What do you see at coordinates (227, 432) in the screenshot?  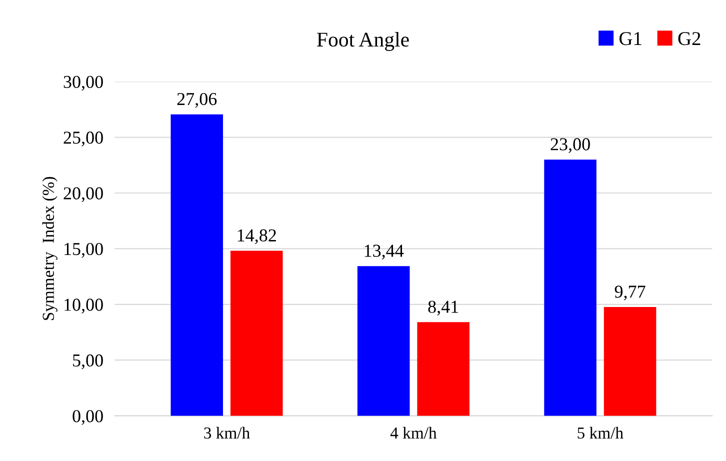 I see `x-tick-label: 3 km/h` at bounding box center [227, 432].